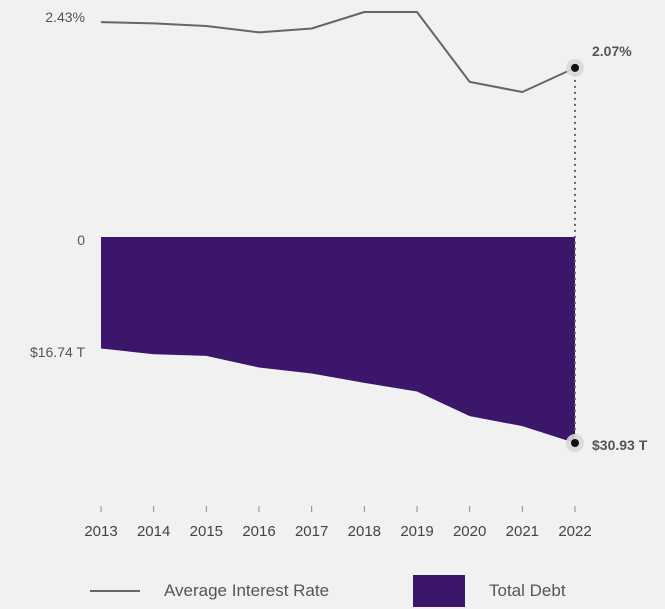 This screenshot has width=665, height=609. I want to click on legend-debt-label: Total Debt, so click(527, 590).